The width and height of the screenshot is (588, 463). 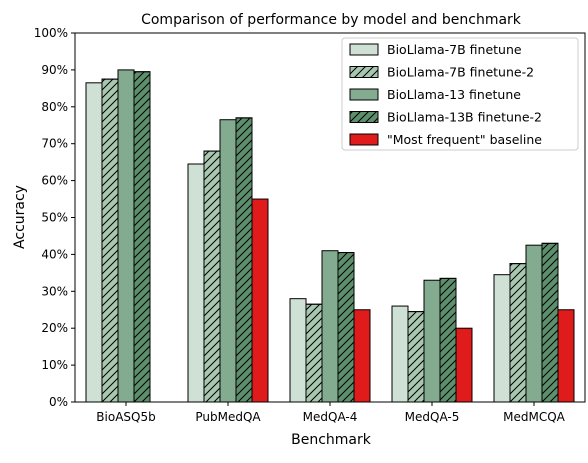 I want to click on legend-box, so click(x=460, y=94).